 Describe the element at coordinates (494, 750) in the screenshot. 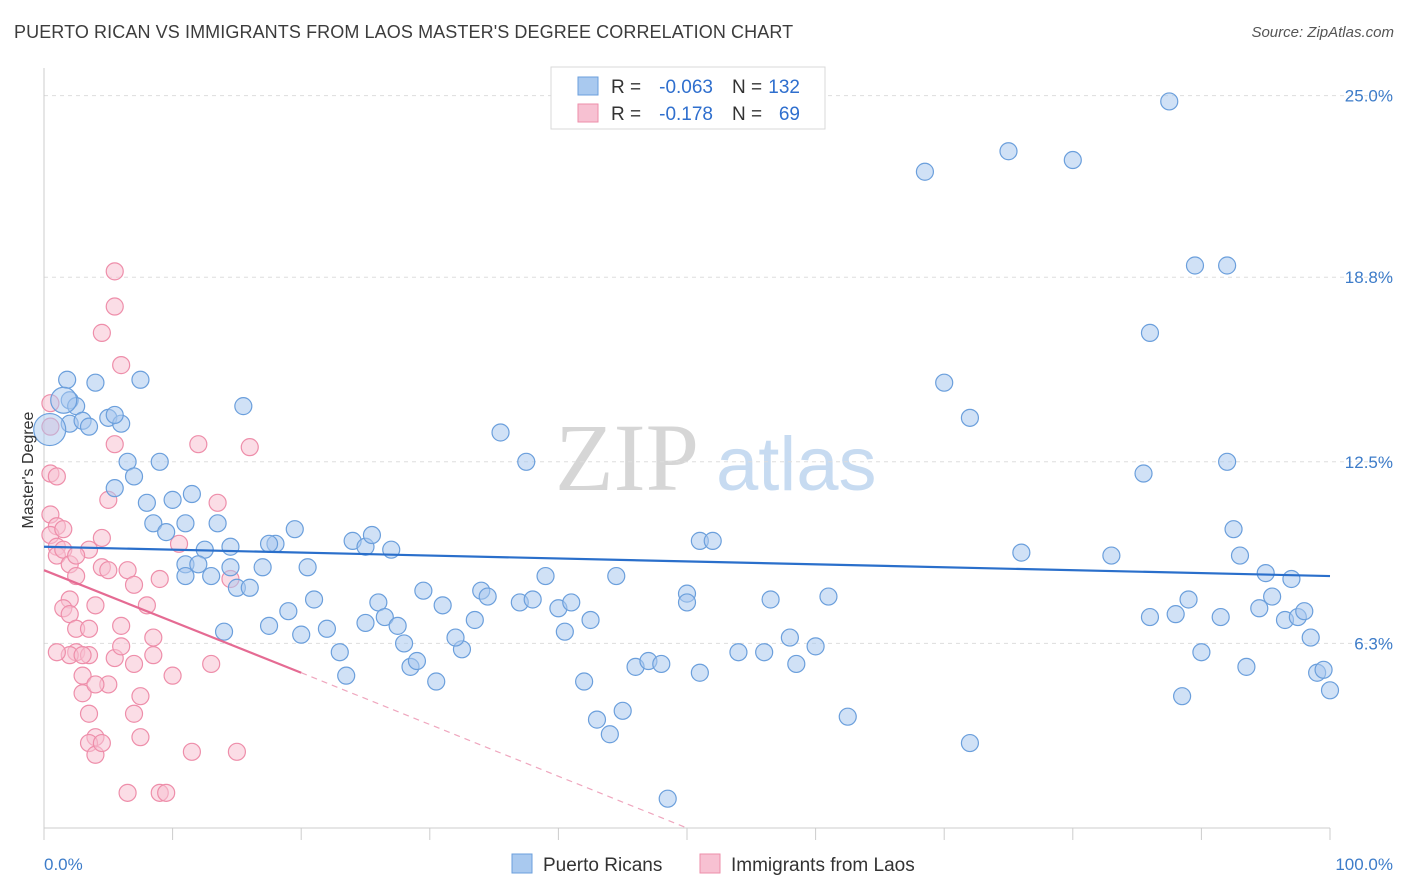

I see `laos-trend-extension` at that location.